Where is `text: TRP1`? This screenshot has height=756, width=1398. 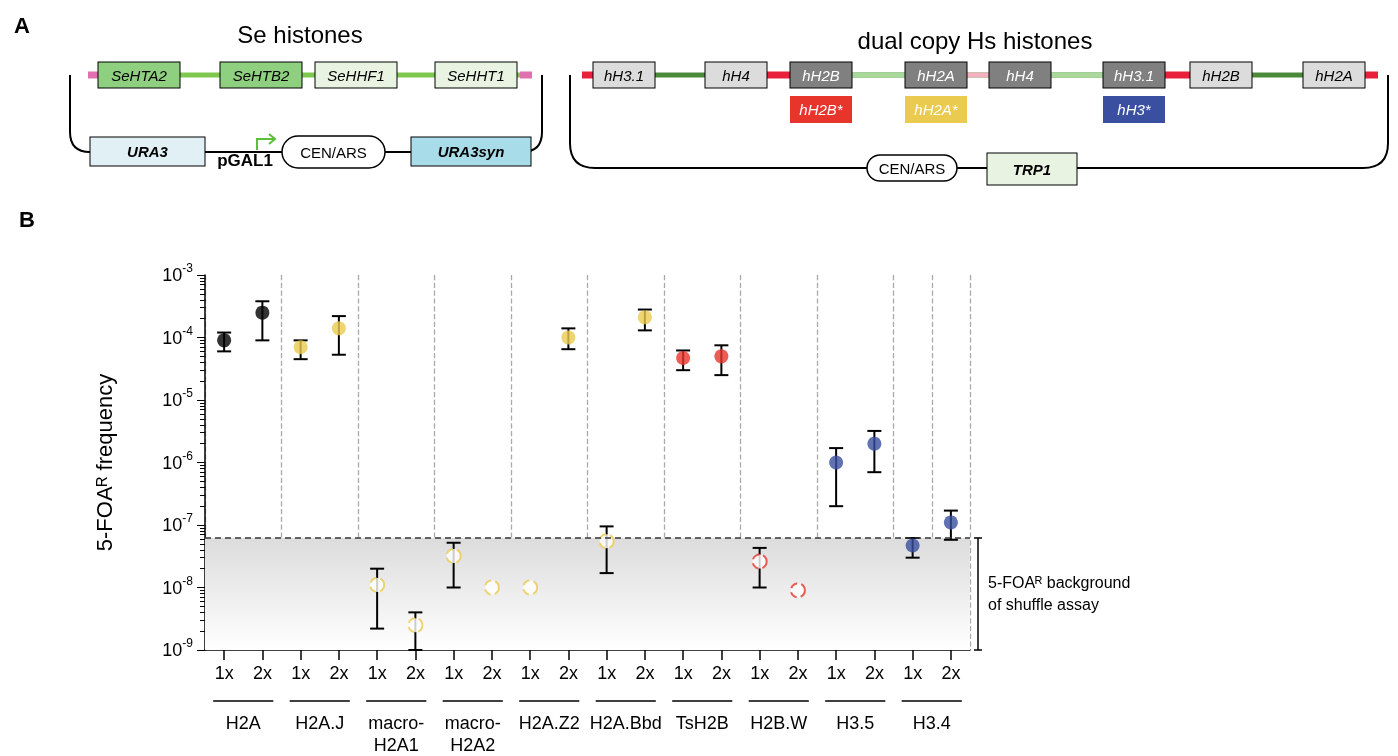 text: TRP1 is located at coordinates (1032, 169).